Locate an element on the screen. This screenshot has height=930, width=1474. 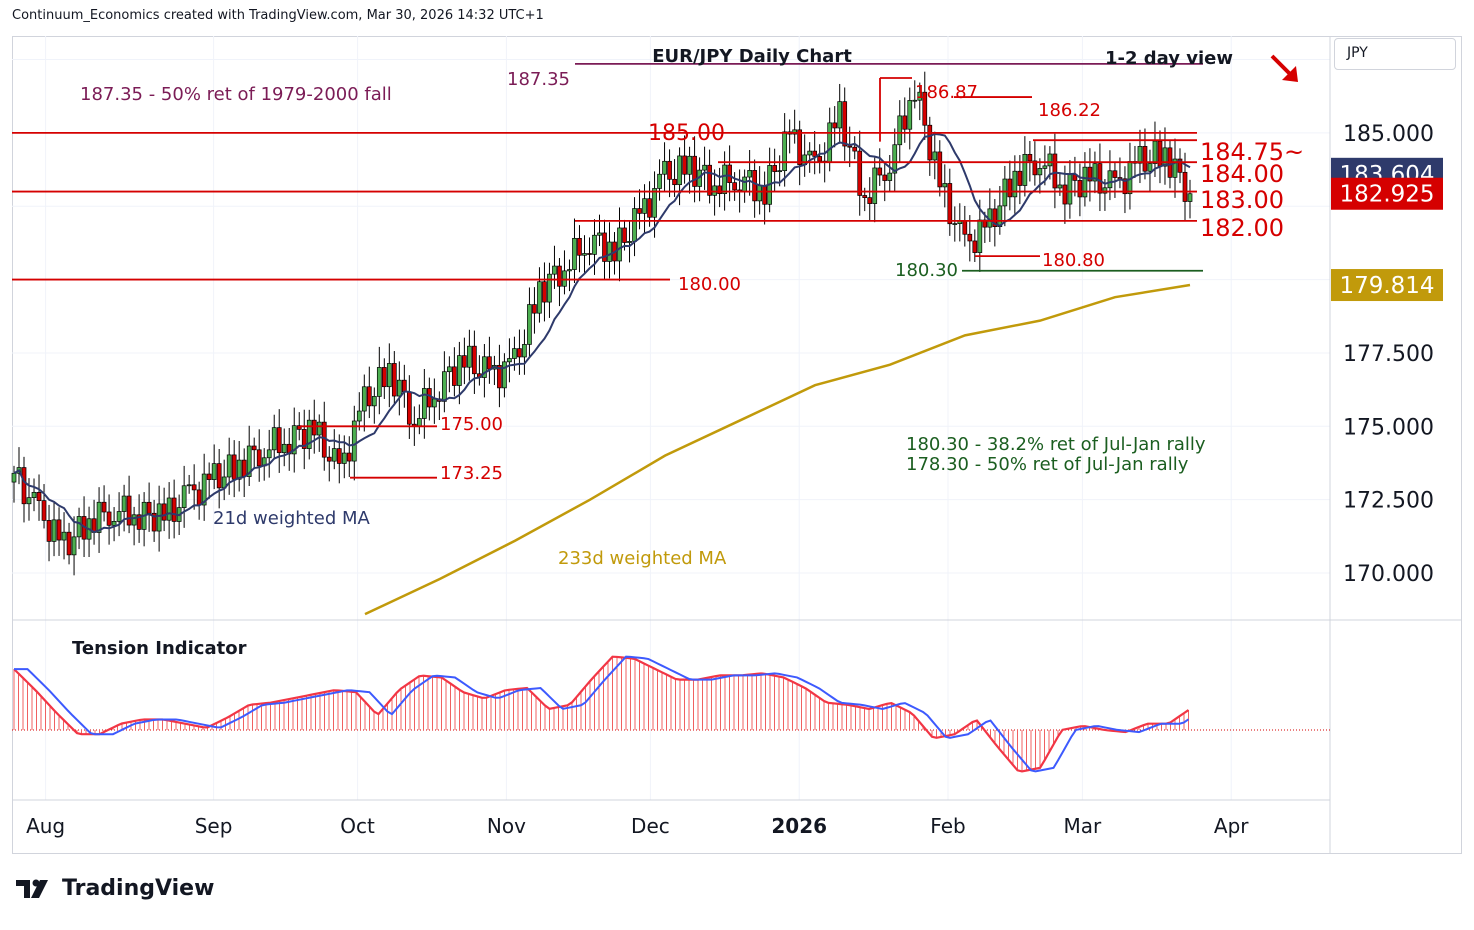
y-tick-label: 170.000 is located at coordinates (1388, 574).